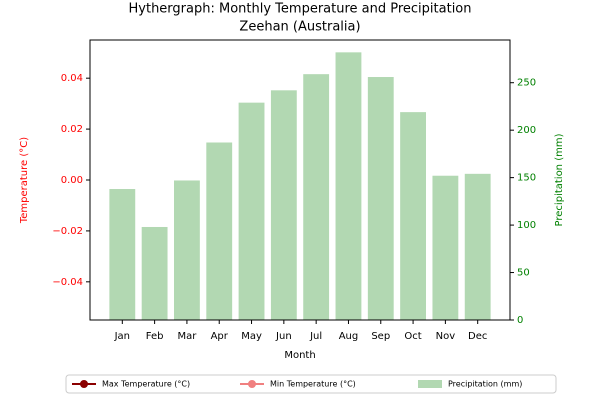 The image size is (600, 400). What do you see at coordinates (526, 178) in the screenshot?
I see `y2-tick-label: 150` at bounding box center [526, 178].